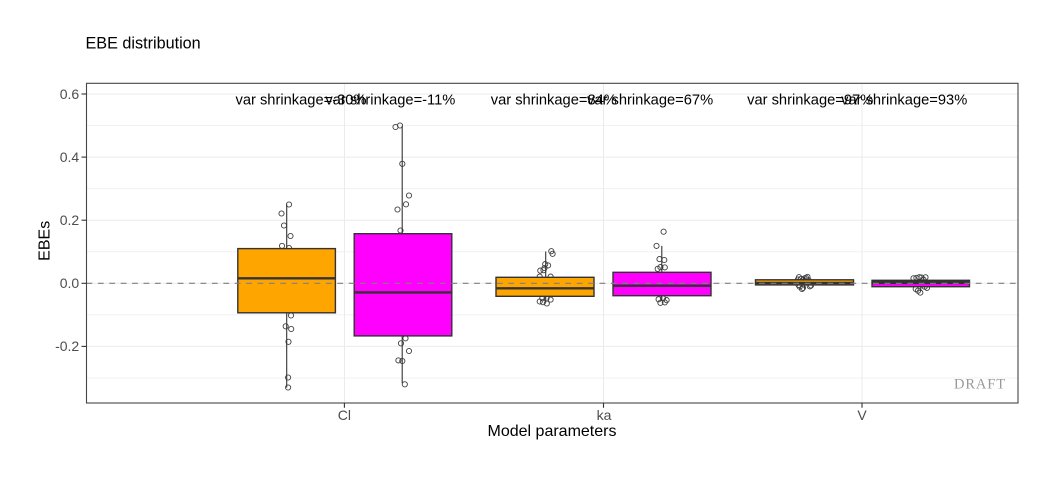 This screenshot has width=1056, height=485. What do you see at coordinates (552, 431) in the screenshot?
I see `svg-text: Model parameters` at bounding box center [552, 431].